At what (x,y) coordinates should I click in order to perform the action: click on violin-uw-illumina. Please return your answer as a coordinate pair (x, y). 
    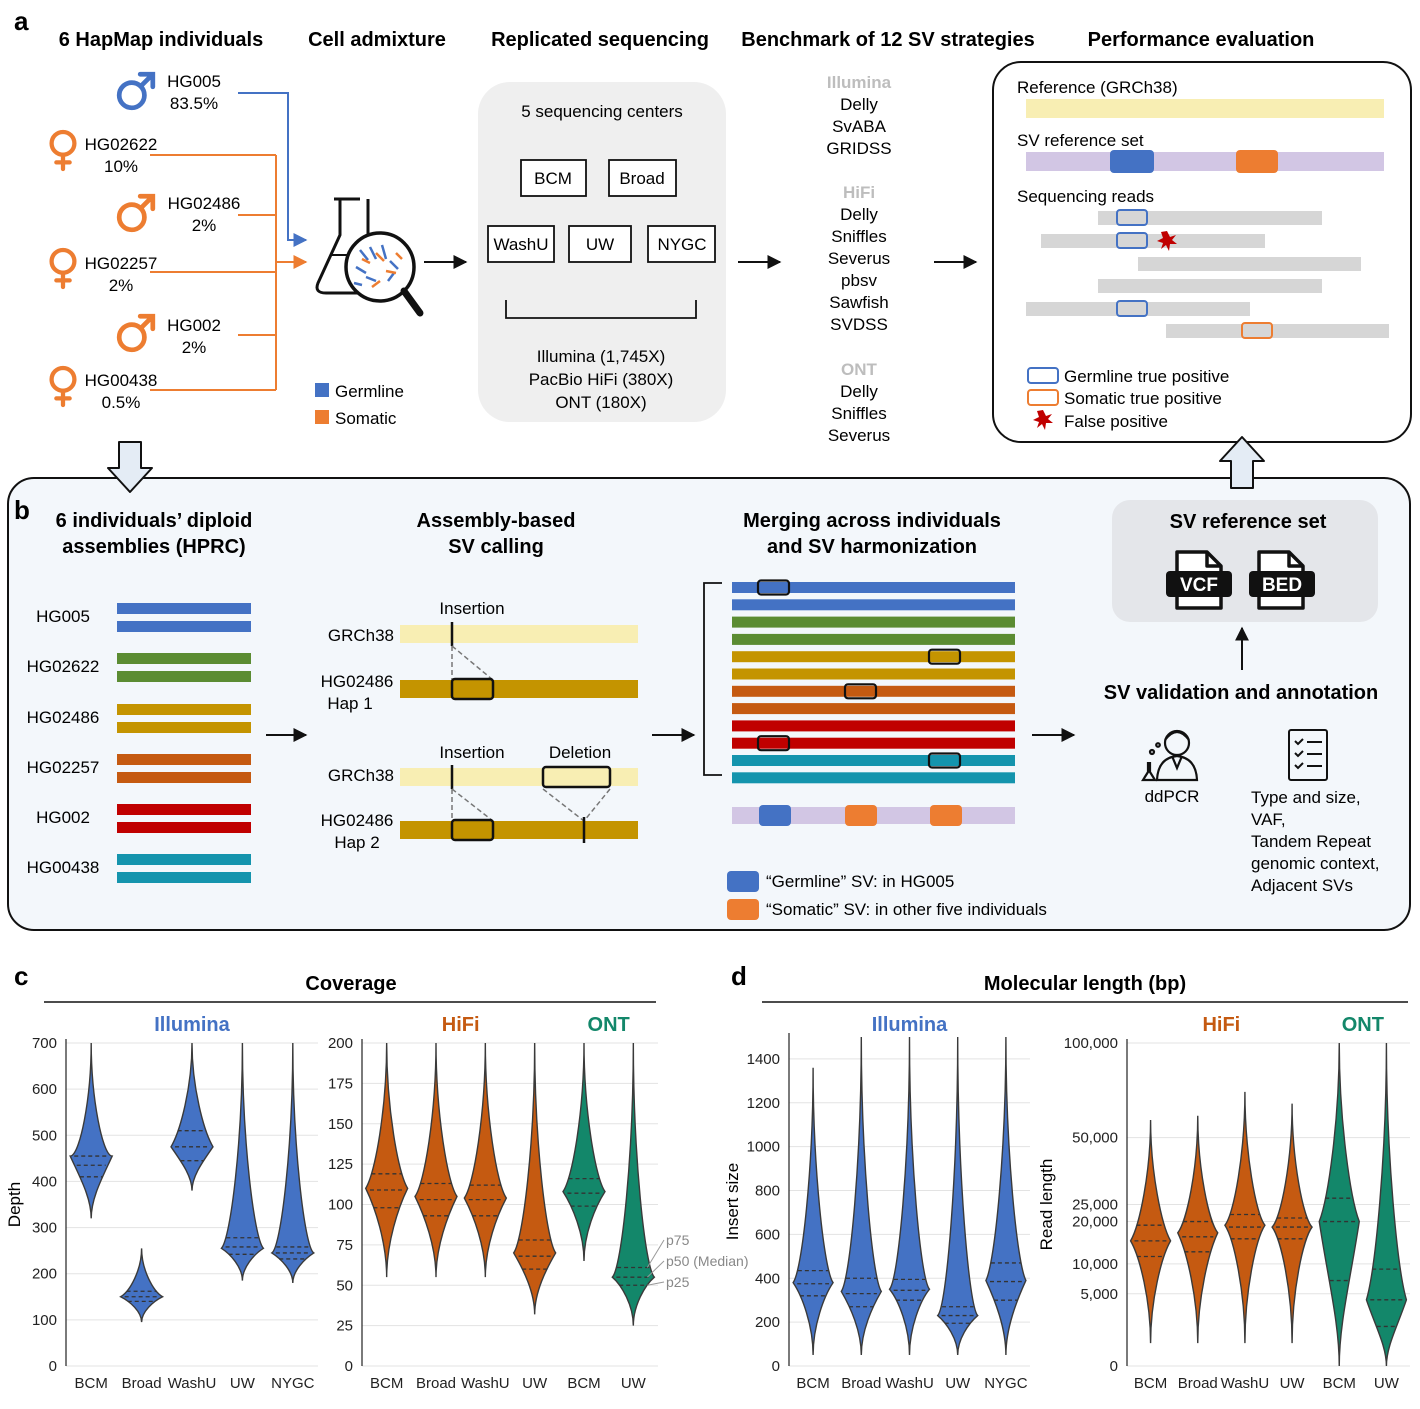
    Looking at the image, I should click on (957, 1196).